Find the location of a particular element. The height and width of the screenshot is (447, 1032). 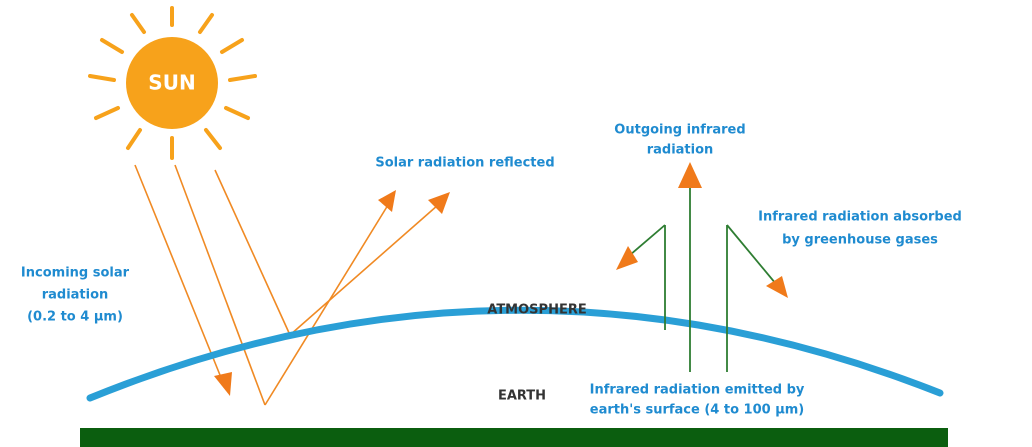

outgoing-label: Outgoing infrared is located at coordinates (679, 130).